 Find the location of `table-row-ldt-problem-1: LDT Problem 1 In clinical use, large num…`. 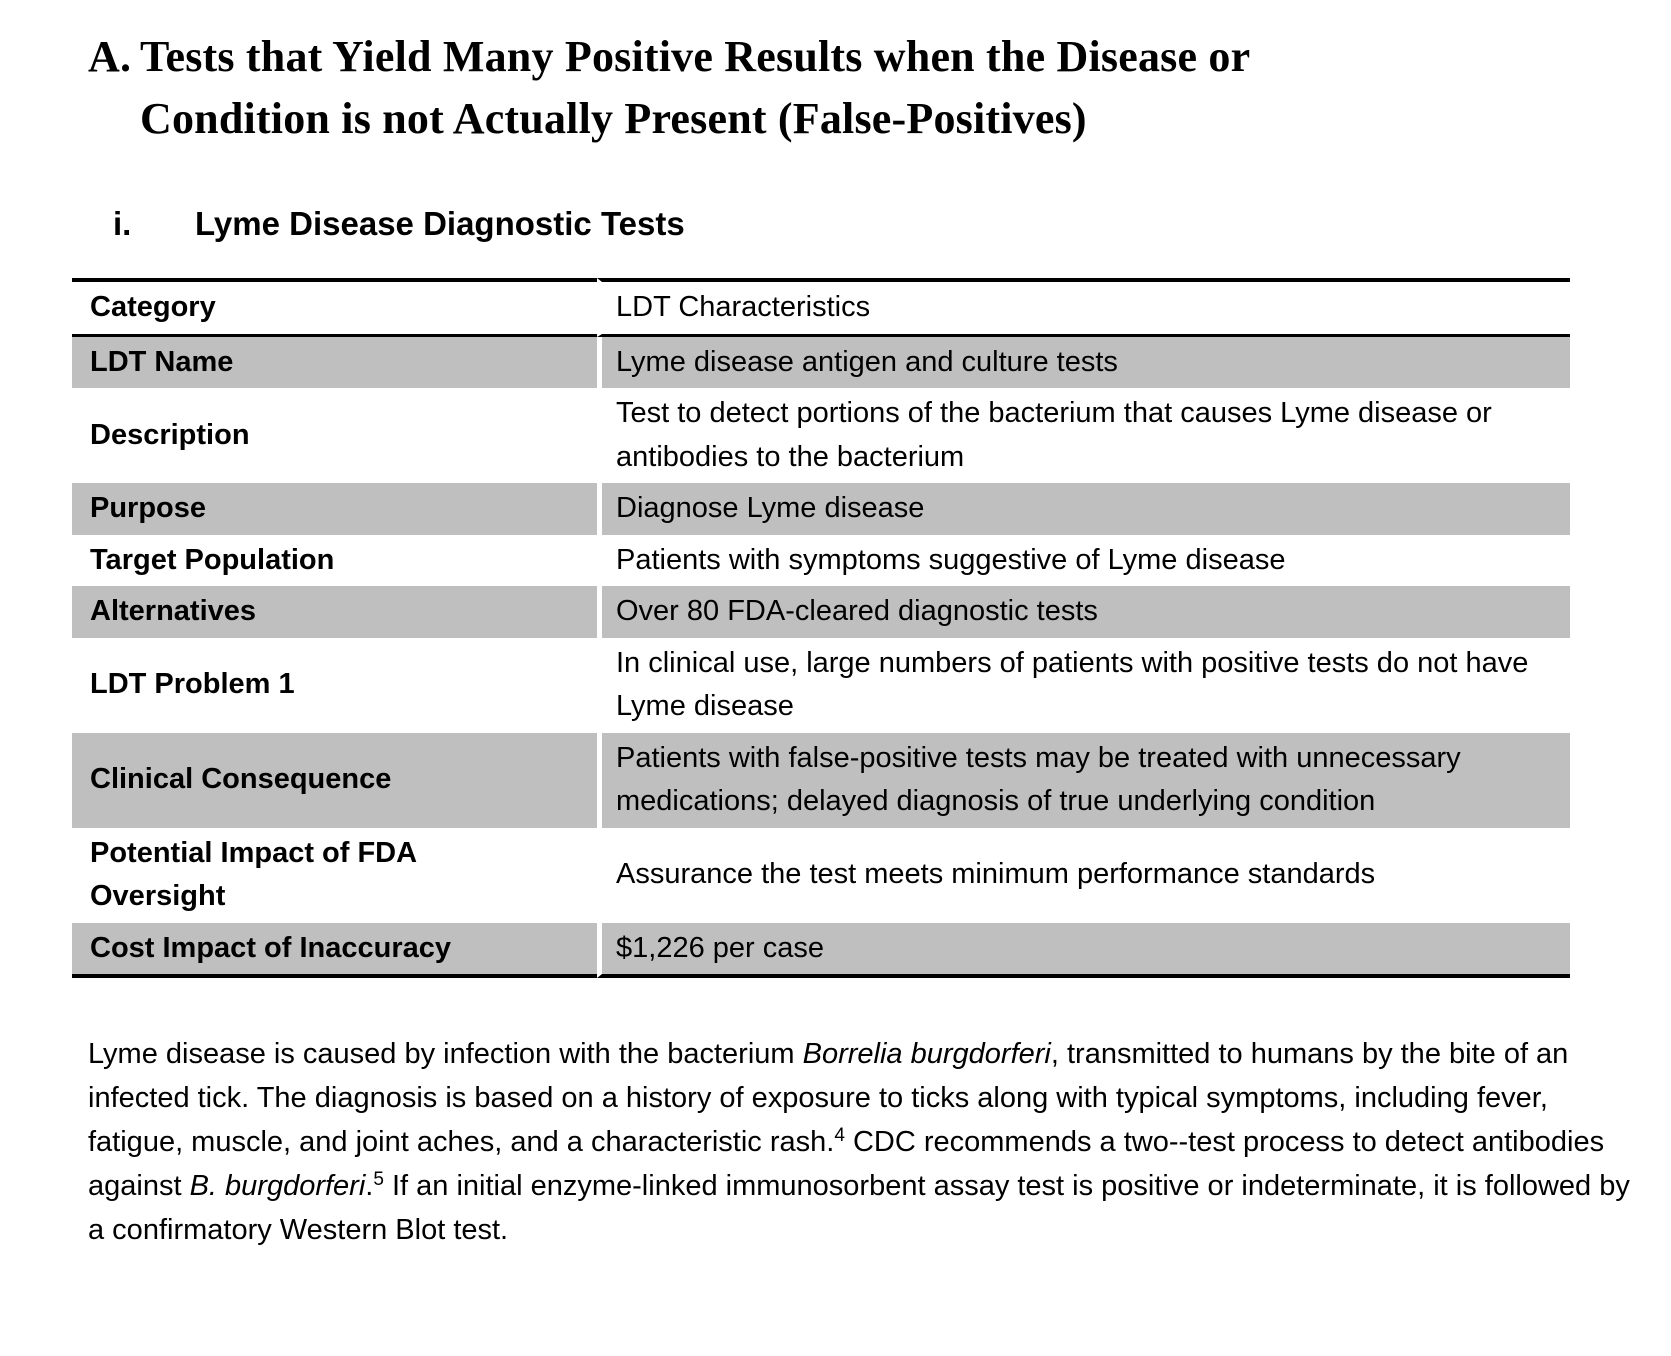

table-row-ldt-problem-1: LDT Problem 1 In clinical use, large num… is located at coordinates (821, 685).